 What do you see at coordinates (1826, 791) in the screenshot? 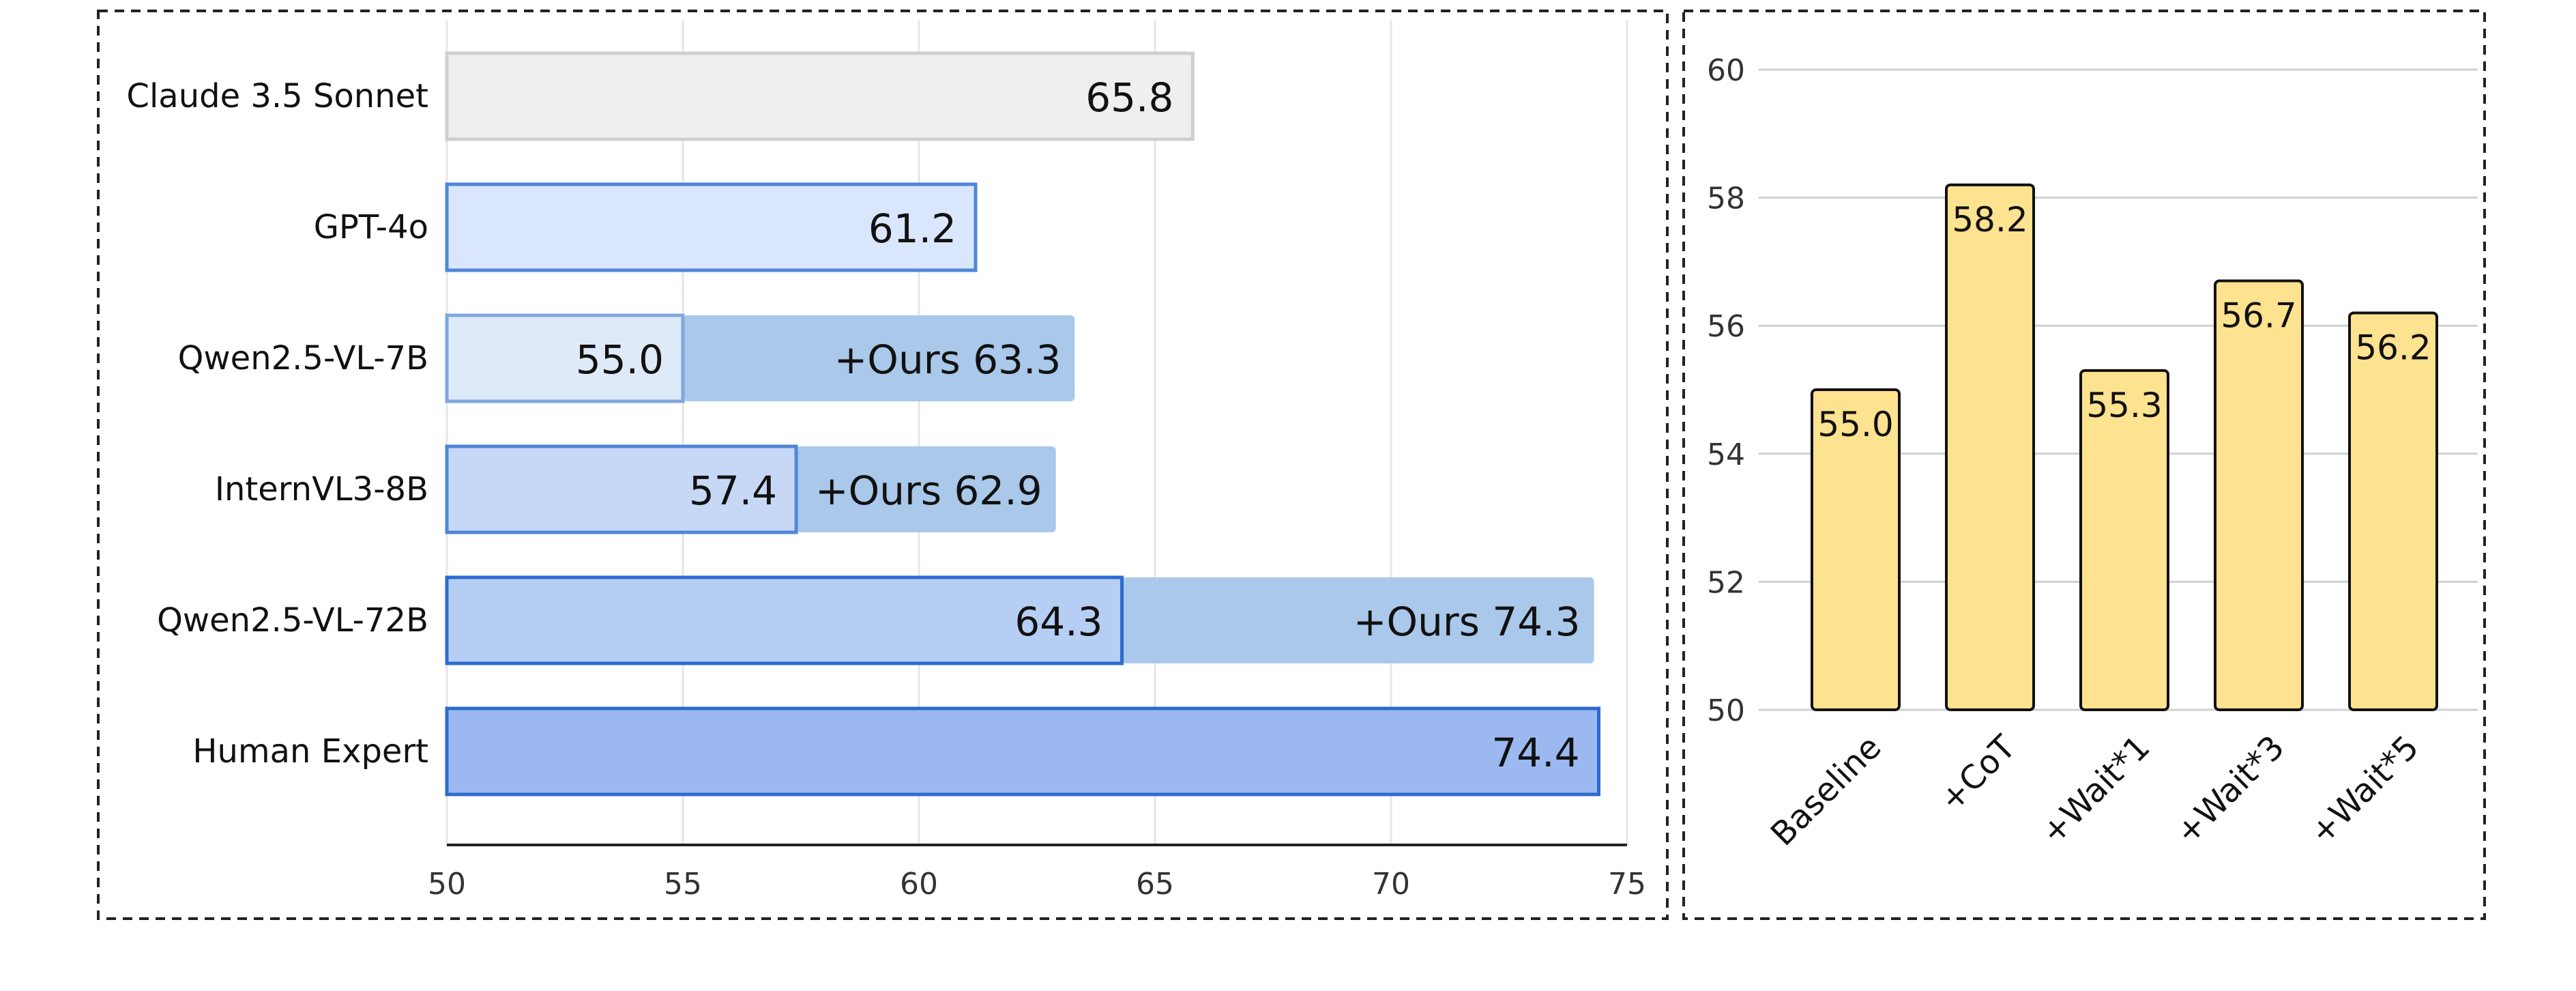
I see `method-label: Baseline` at bounding box center [1826, 791].